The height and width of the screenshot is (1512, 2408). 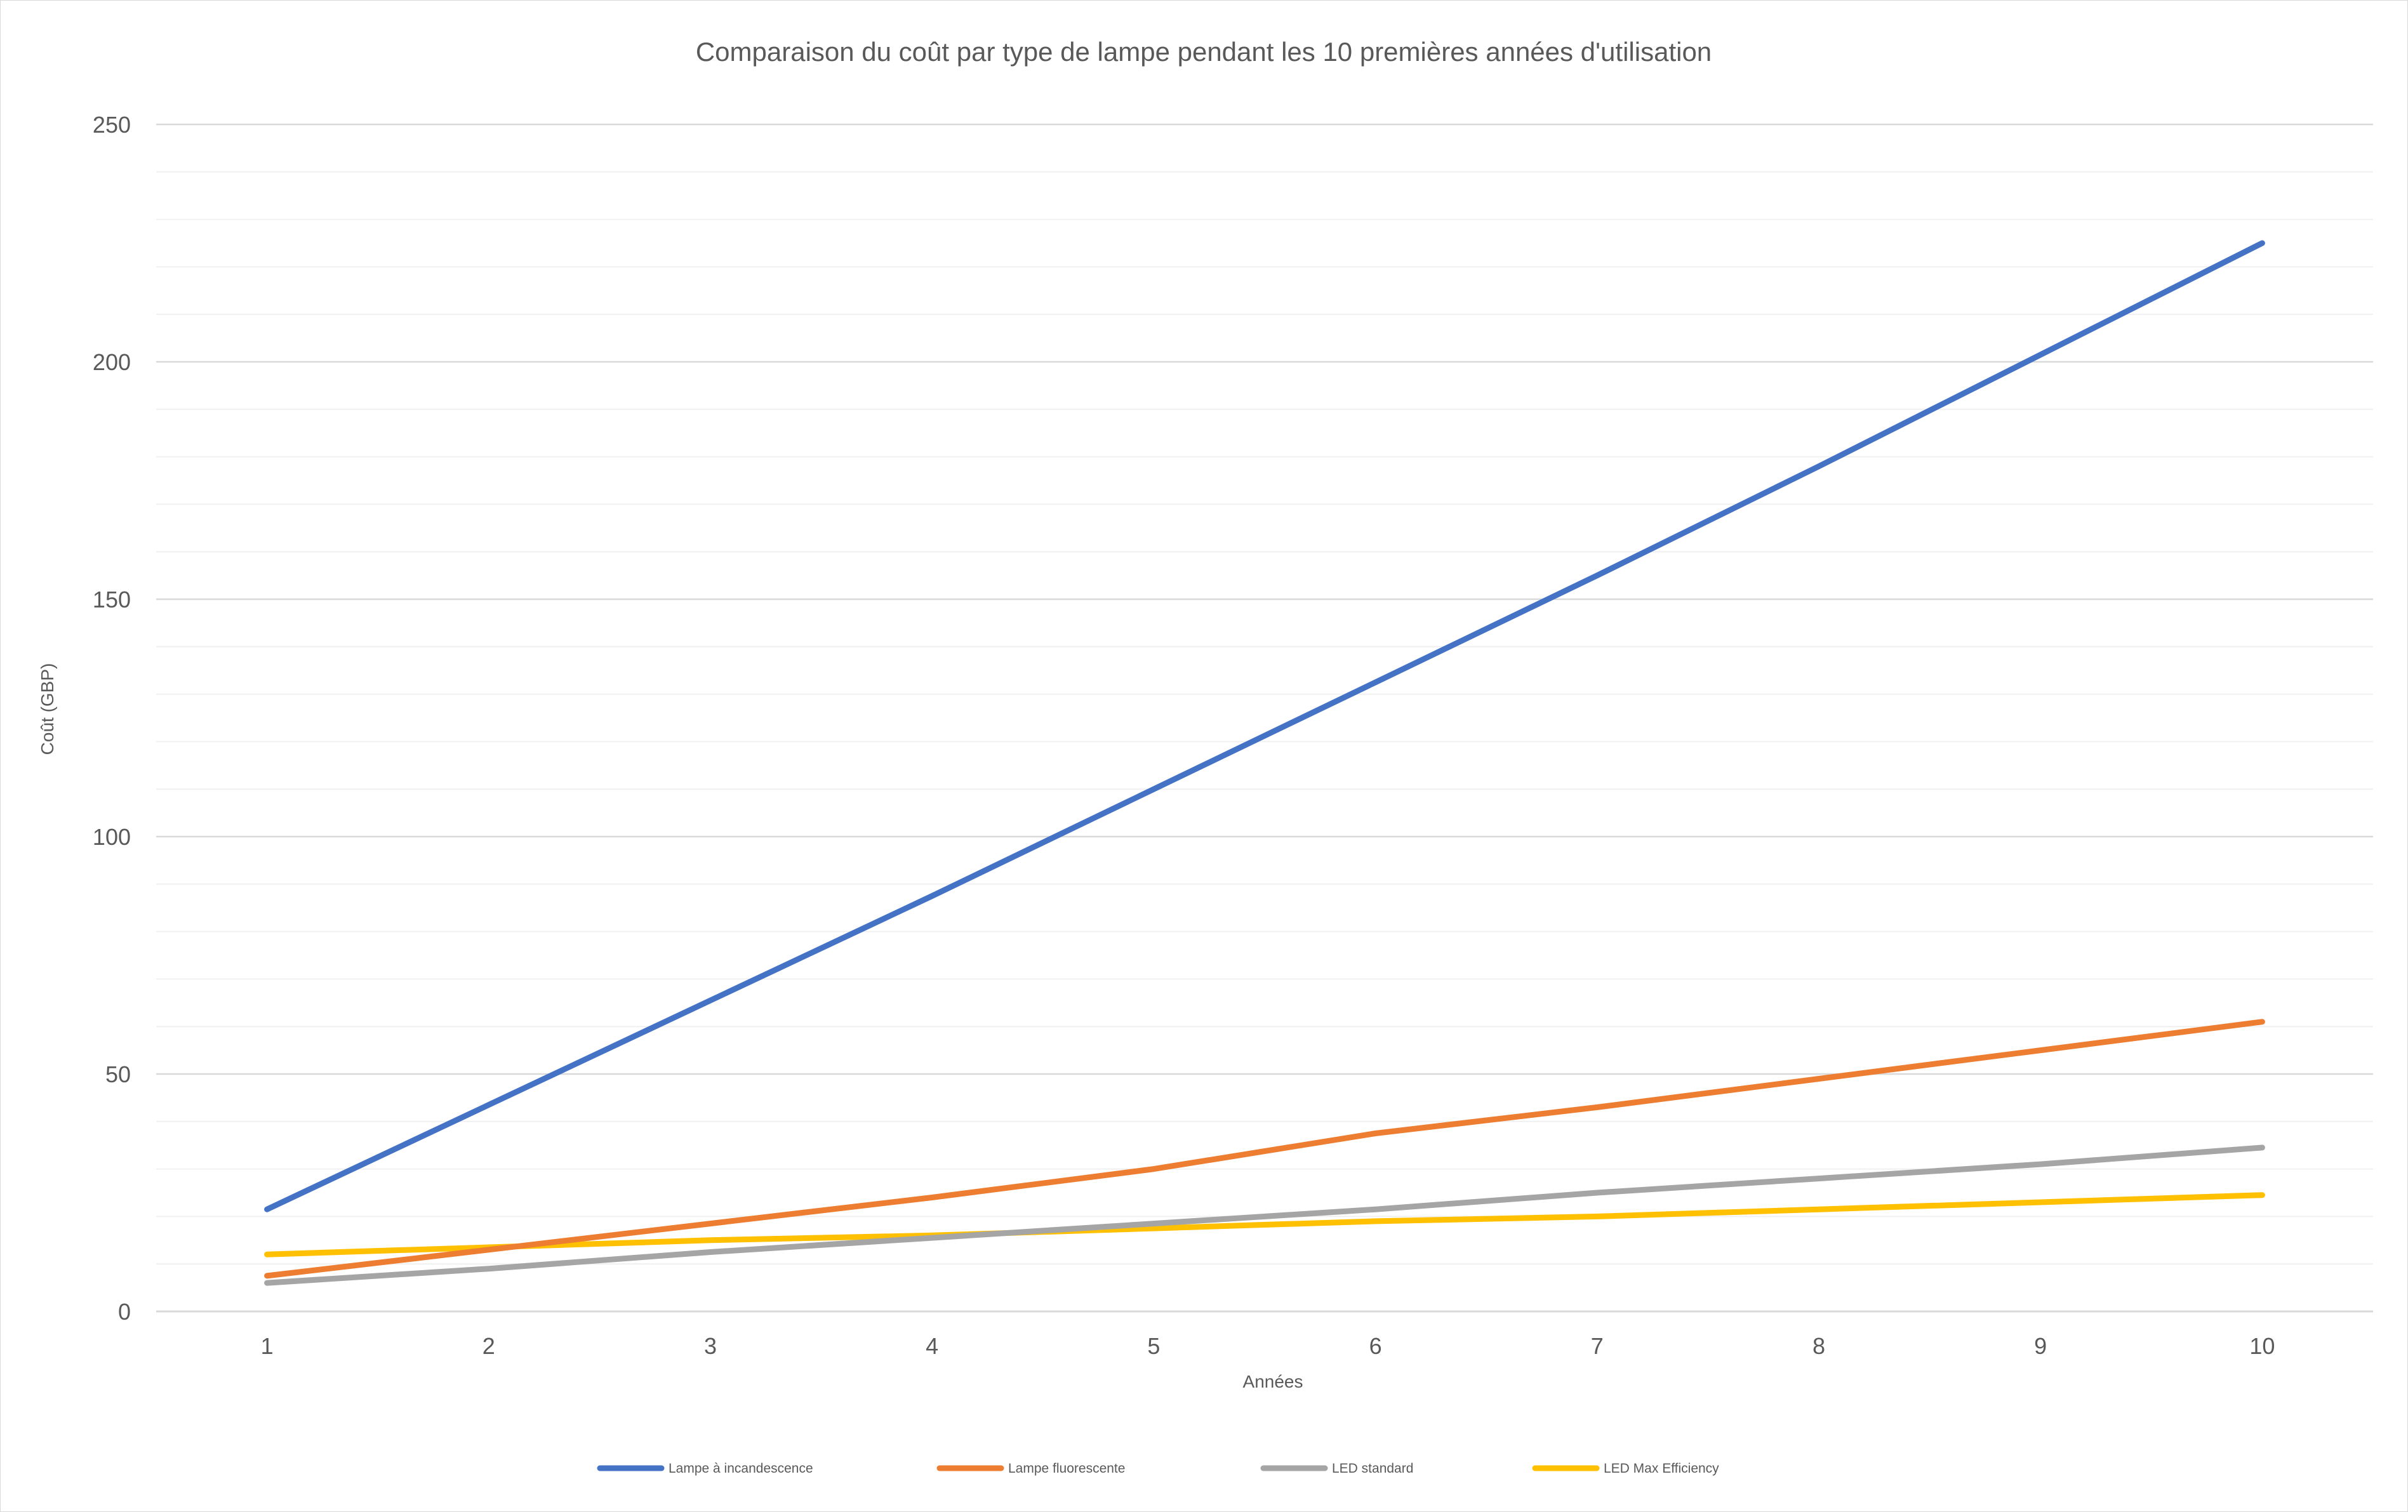 What do you see at coordinates (488, 1346) in the screenshot?
I see `x-tick-label: 2` at bounding box center [488, 1346].